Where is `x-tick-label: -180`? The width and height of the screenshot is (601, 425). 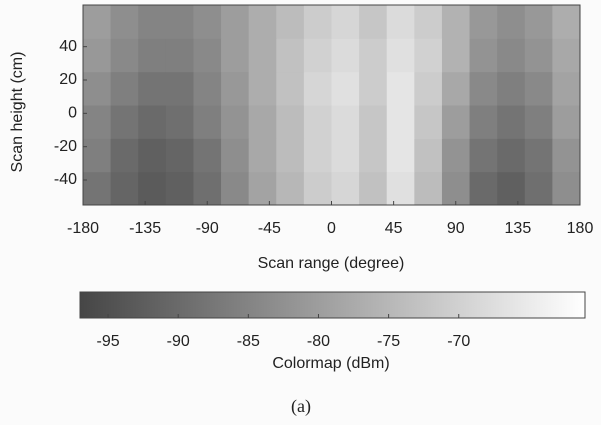 x-tick-label: -180 is located at coordinates (83, 228).